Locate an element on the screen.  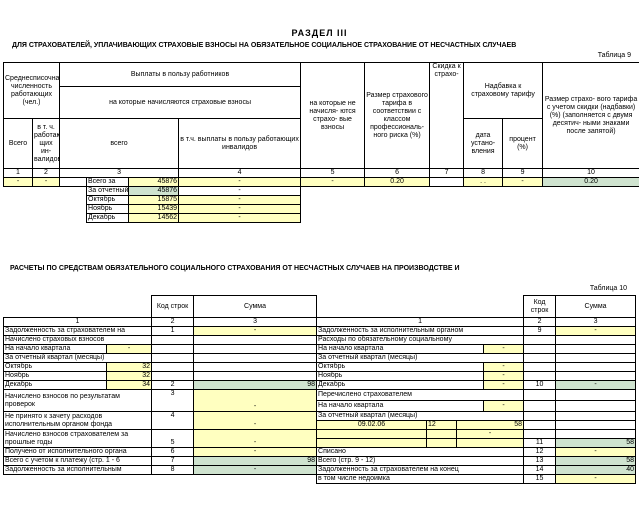
cell-all: 15875 is located at coordinates (154, 200).